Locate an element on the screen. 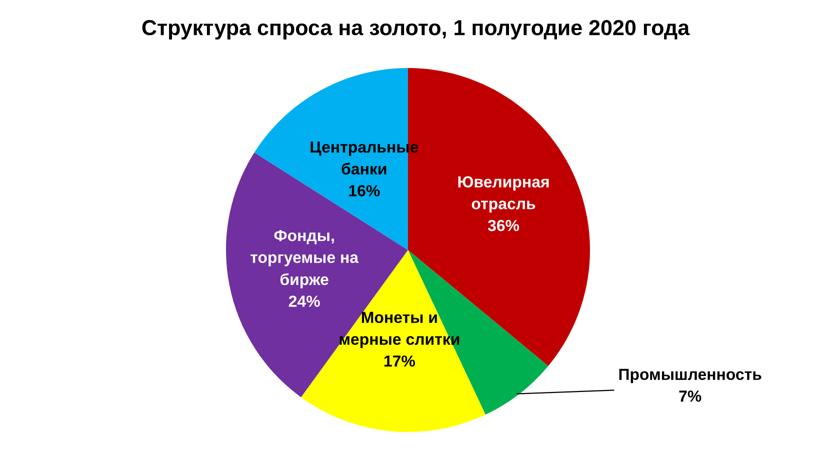  slice-label: Ювелирная отрасль is located at coordinates (503, 194).